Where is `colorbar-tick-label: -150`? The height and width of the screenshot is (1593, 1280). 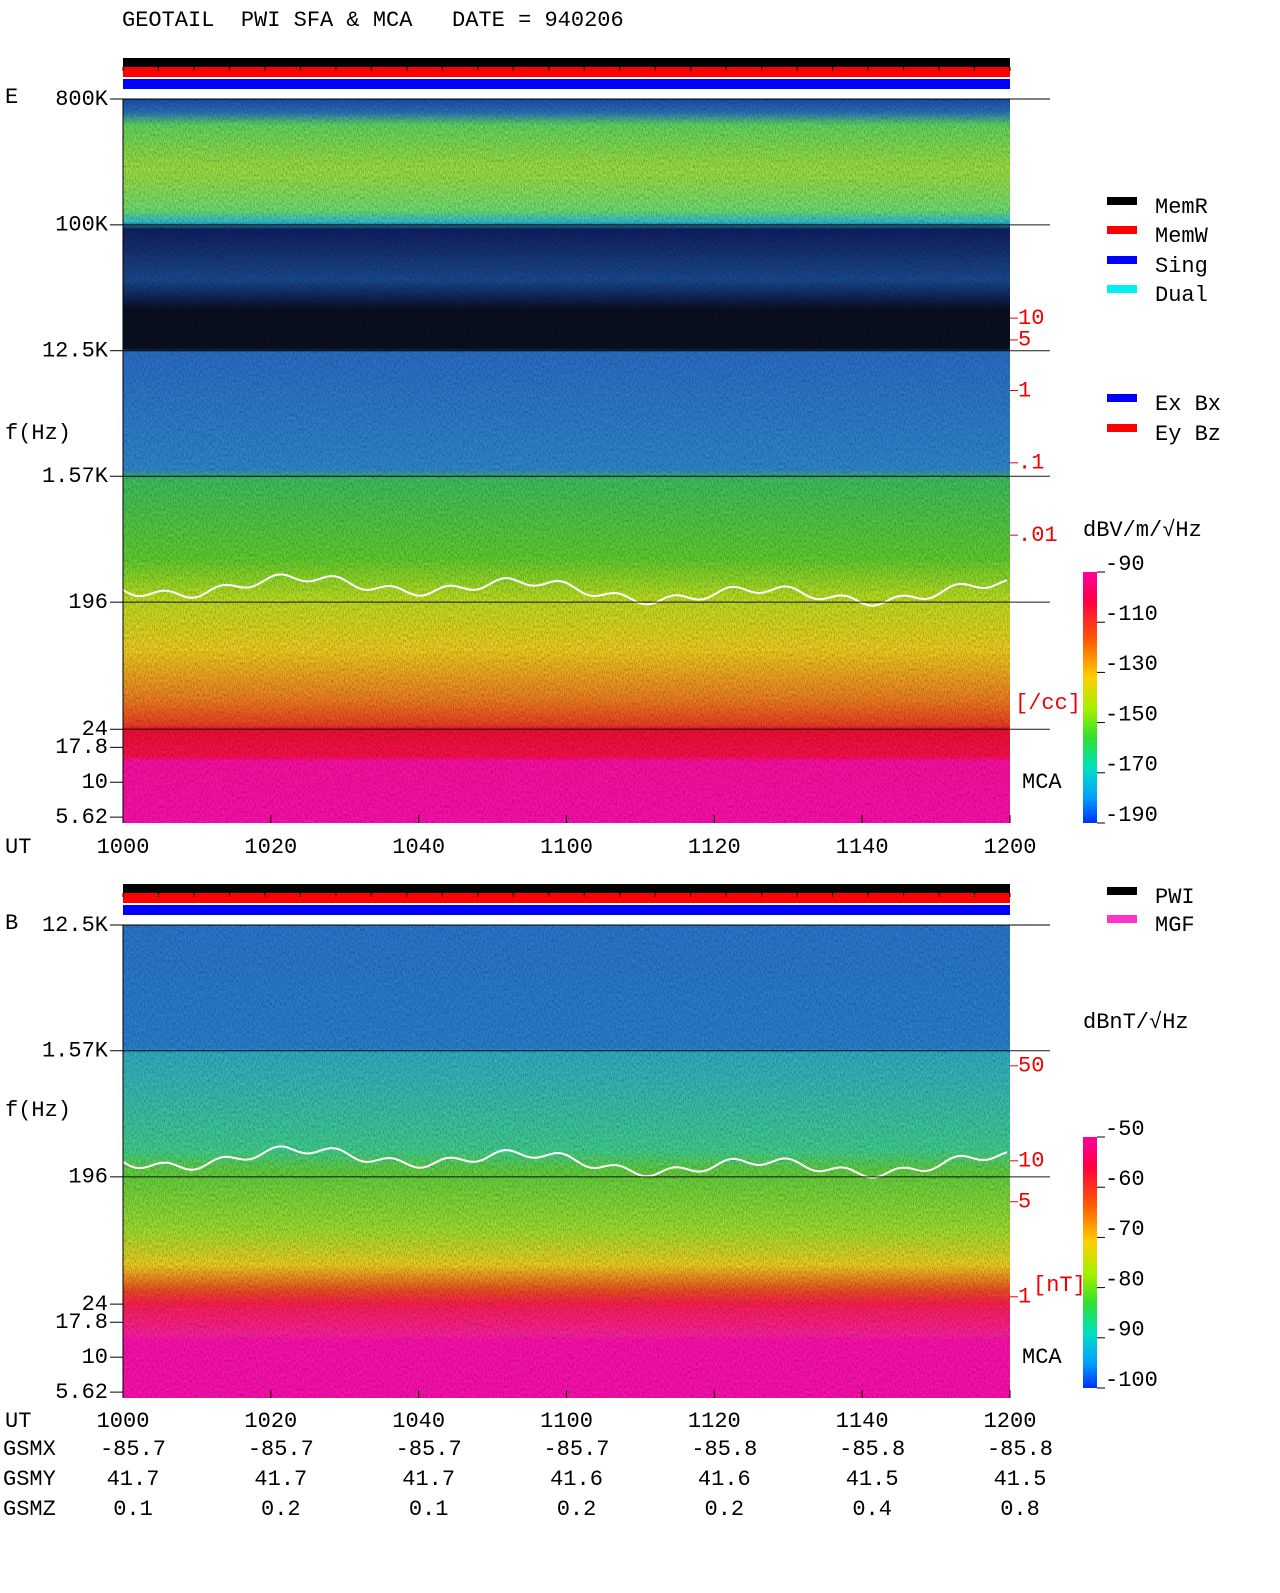
colorbar-tick-label: -150 is located at coordinates (1131, 714).